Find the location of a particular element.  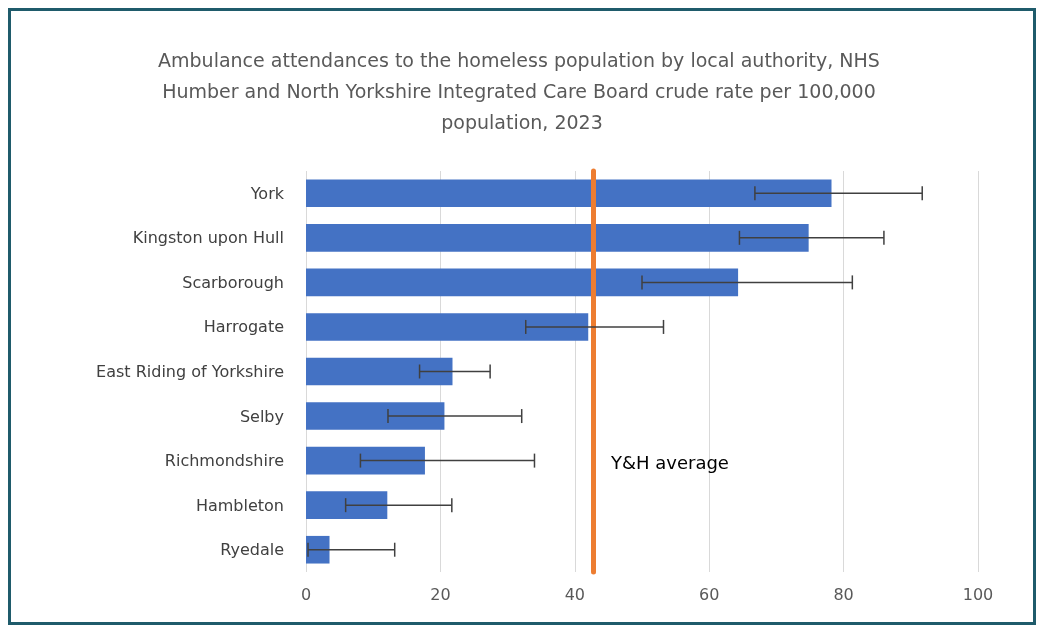

x-tick-label: 0 is located at coordinates (306, 594).